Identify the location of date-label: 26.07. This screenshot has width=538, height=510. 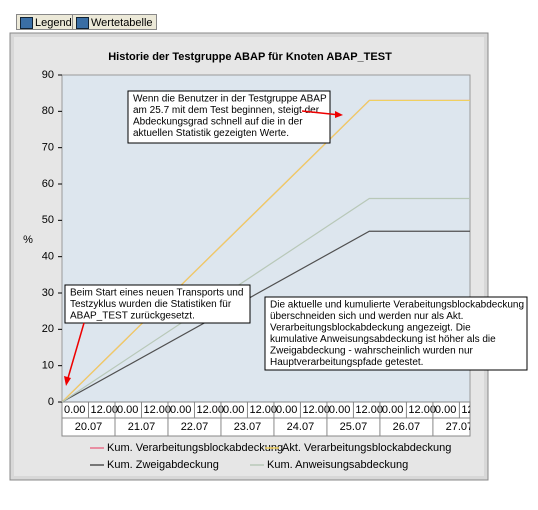
(407, 427).